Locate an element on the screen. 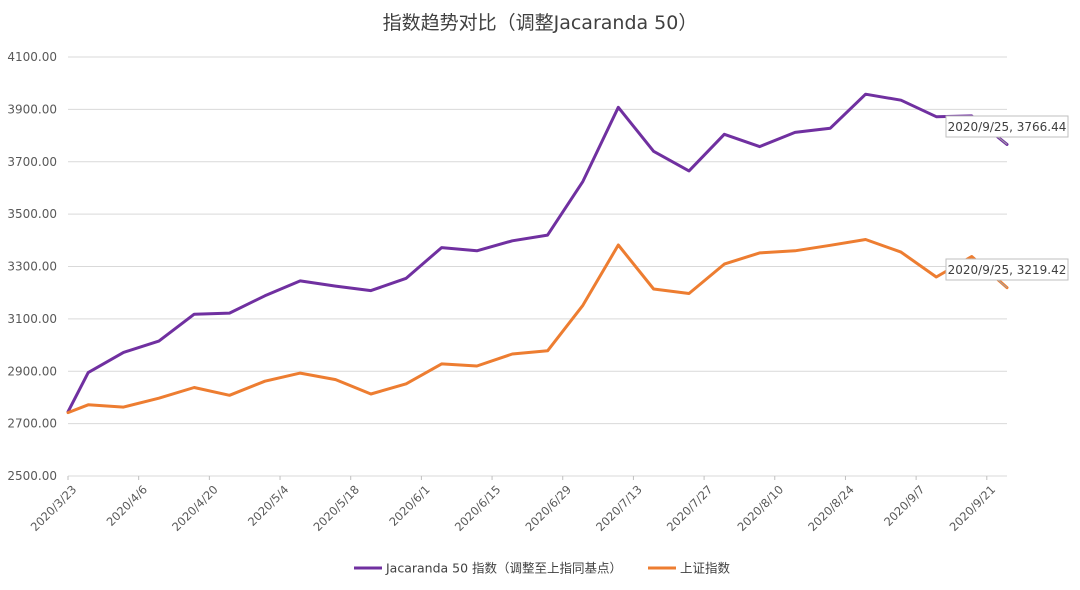 This screenshot has width=1080, height=590. y-tick-label: 3700.00 is located at coordinates (32, 162).